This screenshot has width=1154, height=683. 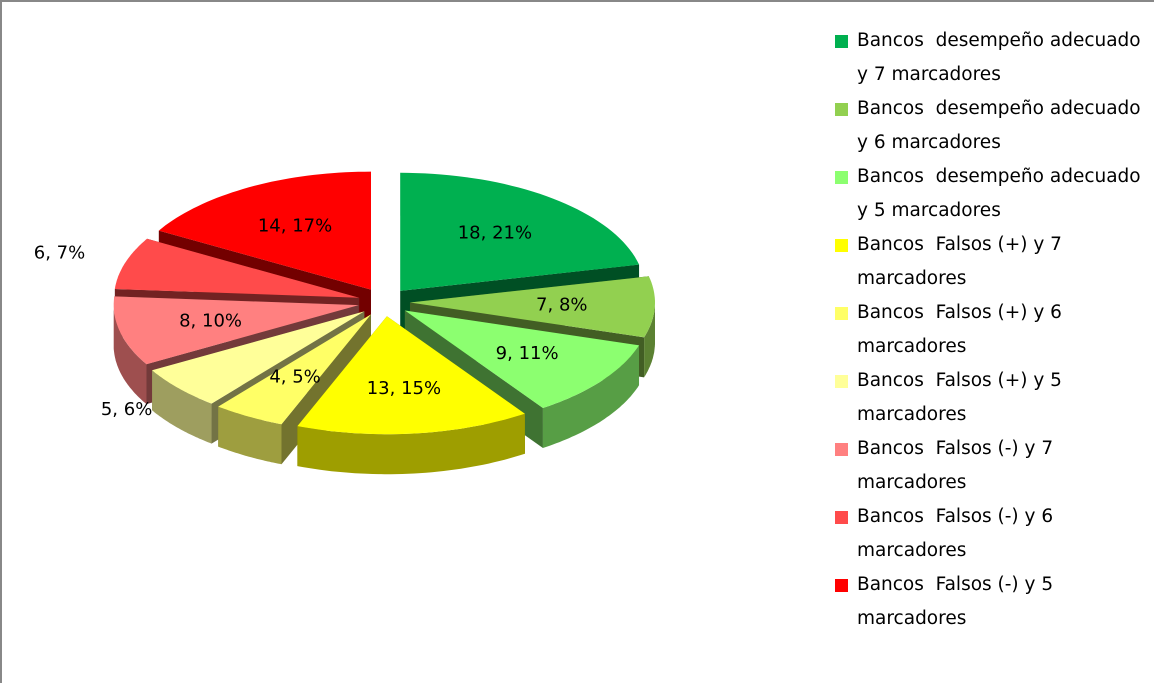 What do you see at coordinates (958, 533) in the screenshot?
I see `legend-label: Bancos Falsos (-) y 6 marcadores` at bounding box center [958, 533].